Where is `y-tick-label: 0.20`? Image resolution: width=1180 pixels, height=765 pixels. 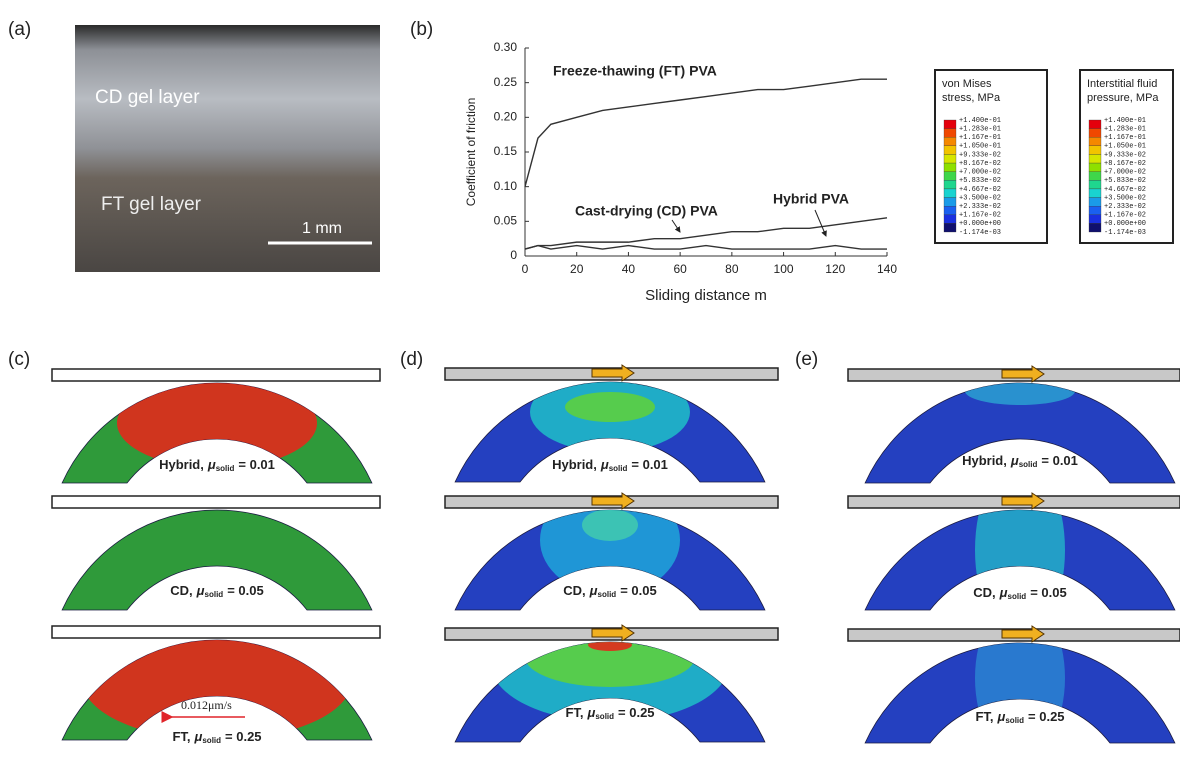
y-tick-label: 0.20 is located at coordinates (506, 117).